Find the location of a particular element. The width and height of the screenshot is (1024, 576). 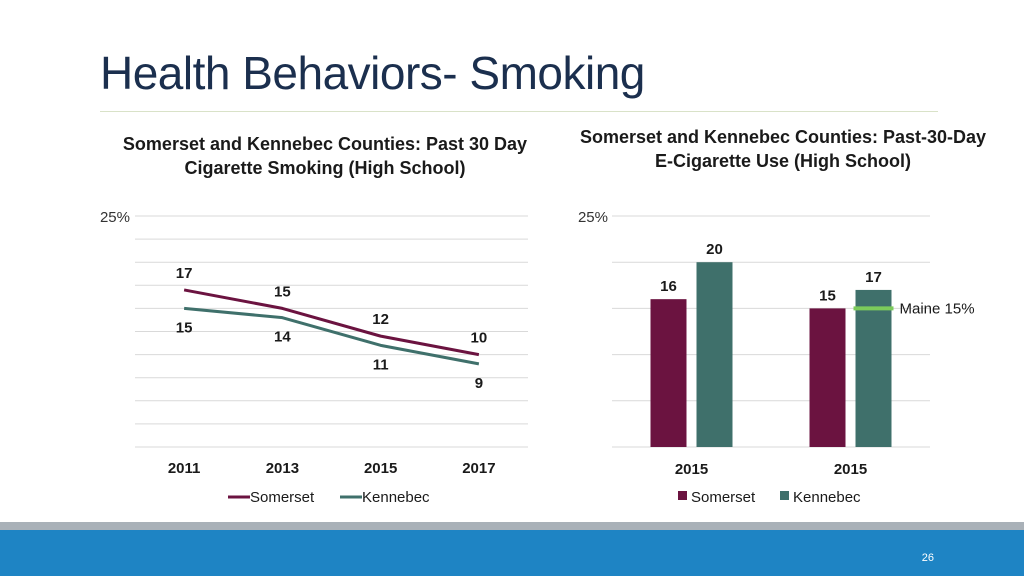

line-legend-label: Kennebec is located at coordinates (396, 497).